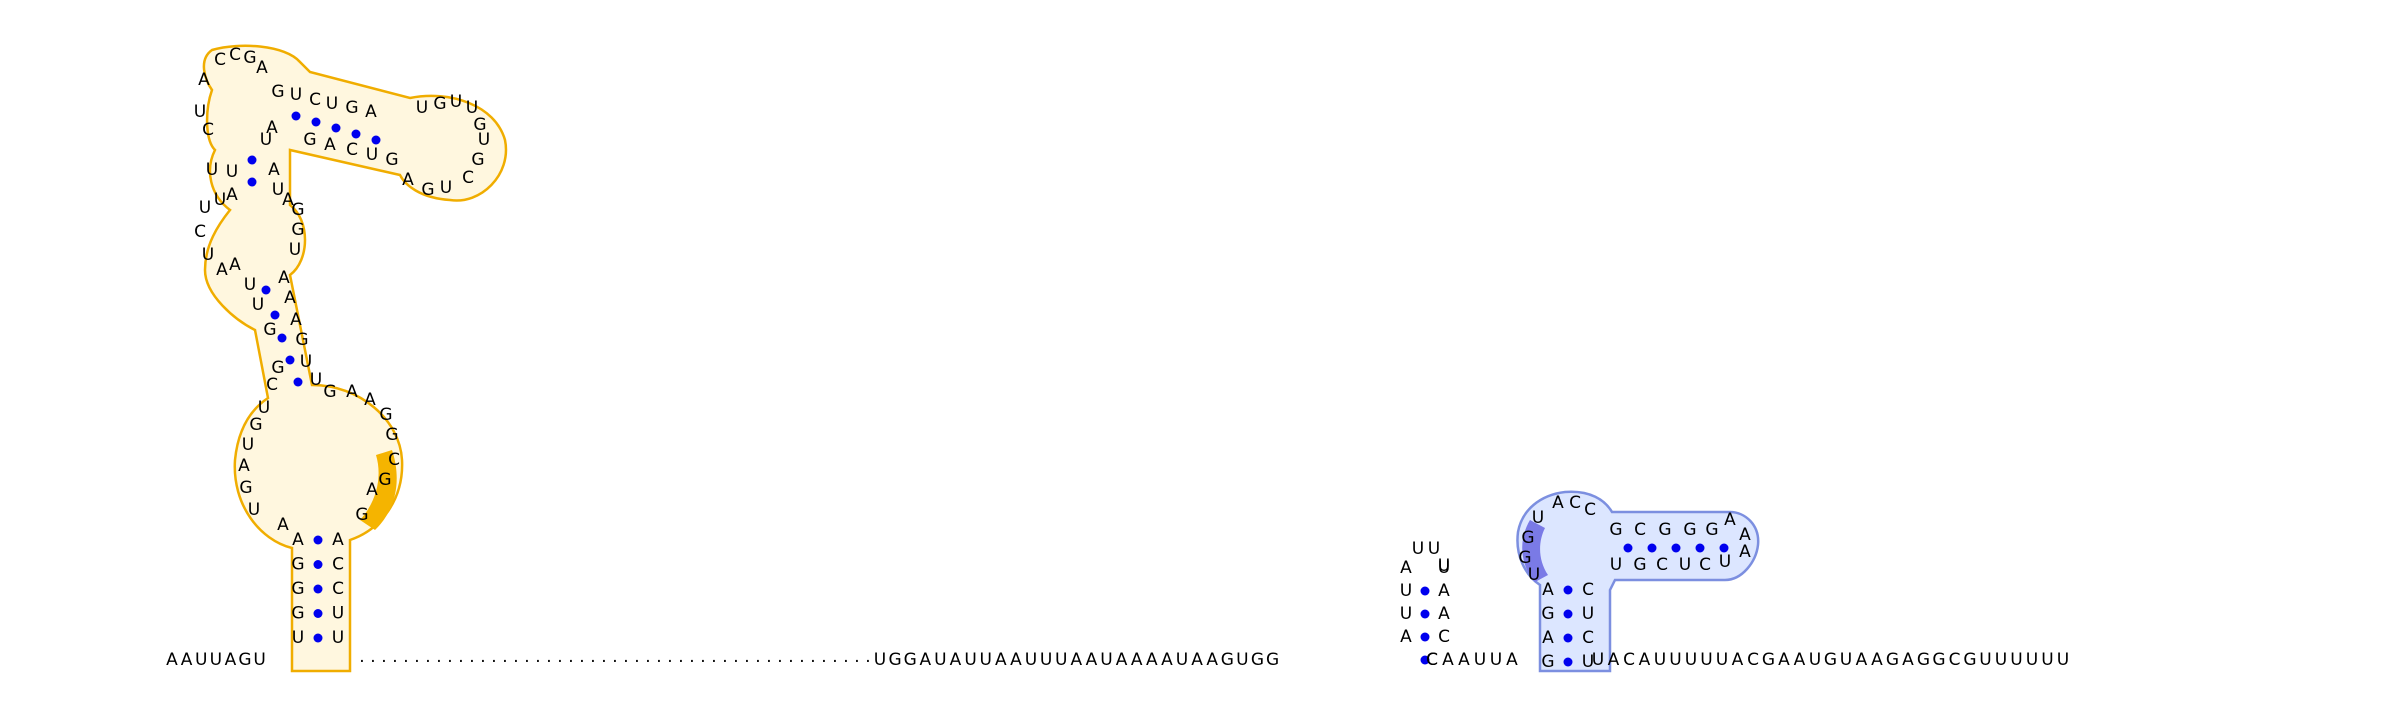 Image resolution: width=2400 pixels, height=714 pixels. I want to click on right-stem-base: G, so click(1547, 662).